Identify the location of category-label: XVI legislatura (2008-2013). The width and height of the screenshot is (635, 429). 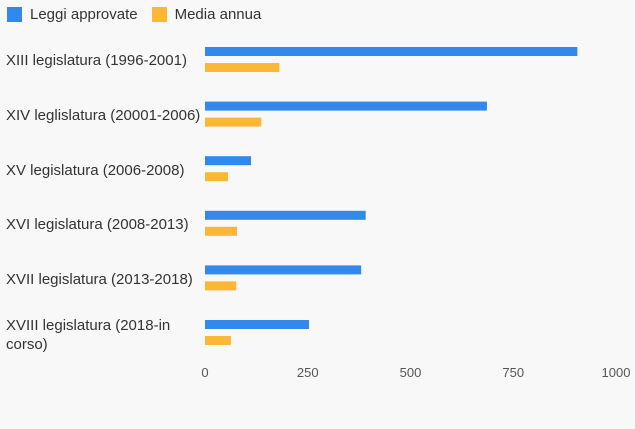
(97, 224).